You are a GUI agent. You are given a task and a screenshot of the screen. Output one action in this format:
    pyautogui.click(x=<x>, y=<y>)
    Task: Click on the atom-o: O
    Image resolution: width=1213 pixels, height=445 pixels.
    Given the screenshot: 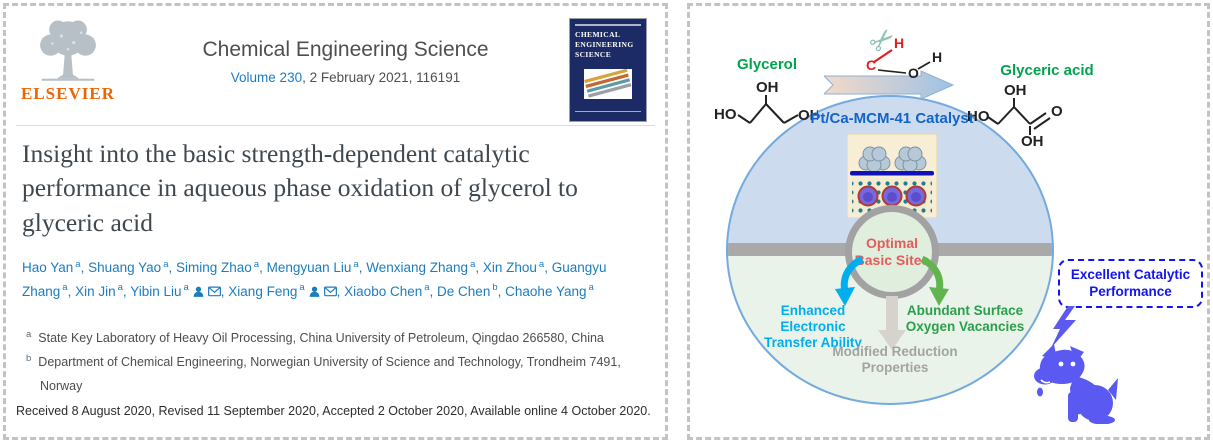 What is the action you would take?
    pyautogui.click(x=913, y=72)
    